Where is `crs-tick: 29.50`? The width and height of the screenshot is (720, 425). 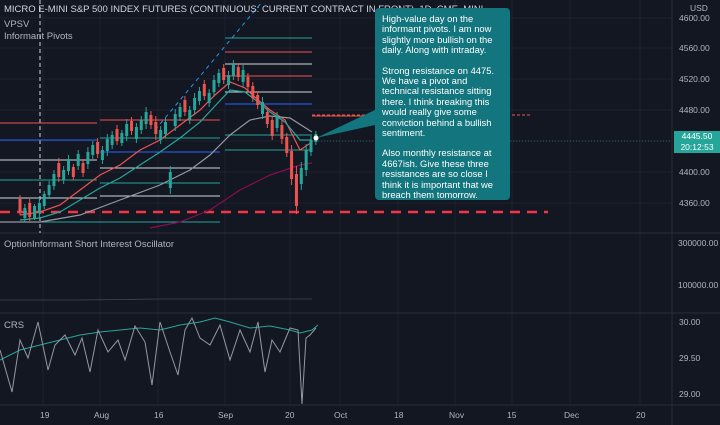 crs-tick: 29.50 is located at coordinates (690, 358).